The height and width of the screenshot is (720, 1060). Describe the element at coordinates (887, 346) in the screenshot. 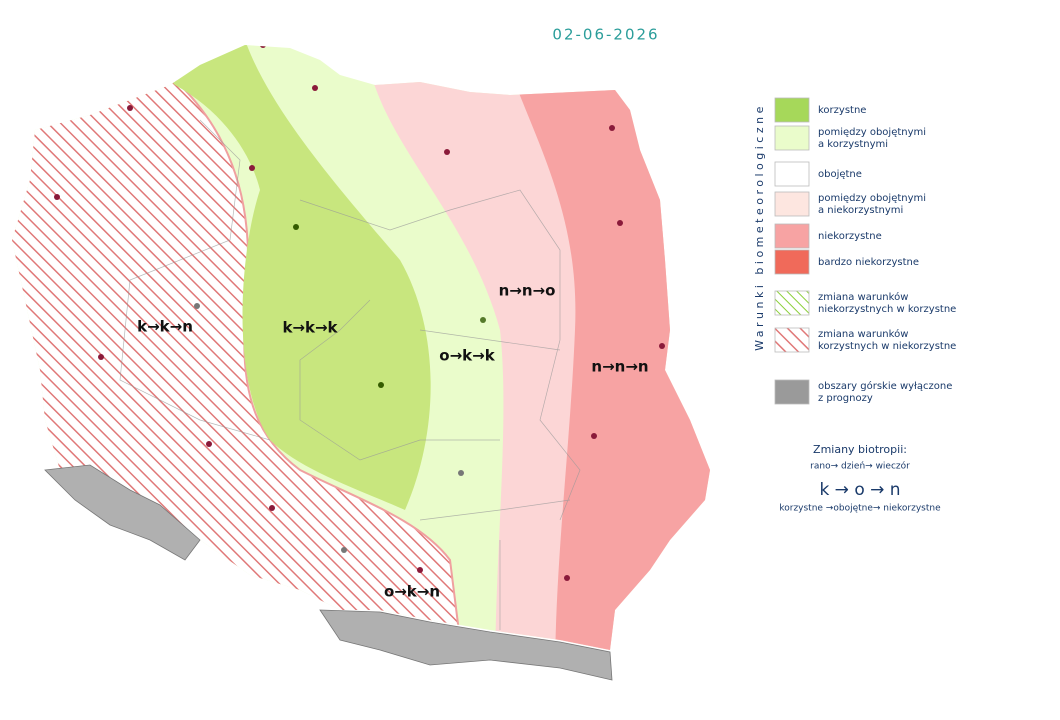

I see `legend-label: korzystnych w niekorzystne` at that location.